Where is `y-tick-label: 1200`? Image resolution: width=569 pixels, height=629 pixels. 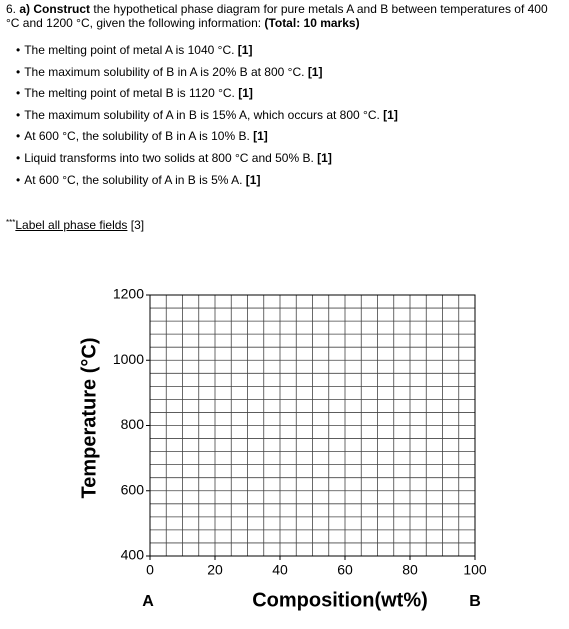
y-tick-label: 1200 is located at coordinates (128, 294).